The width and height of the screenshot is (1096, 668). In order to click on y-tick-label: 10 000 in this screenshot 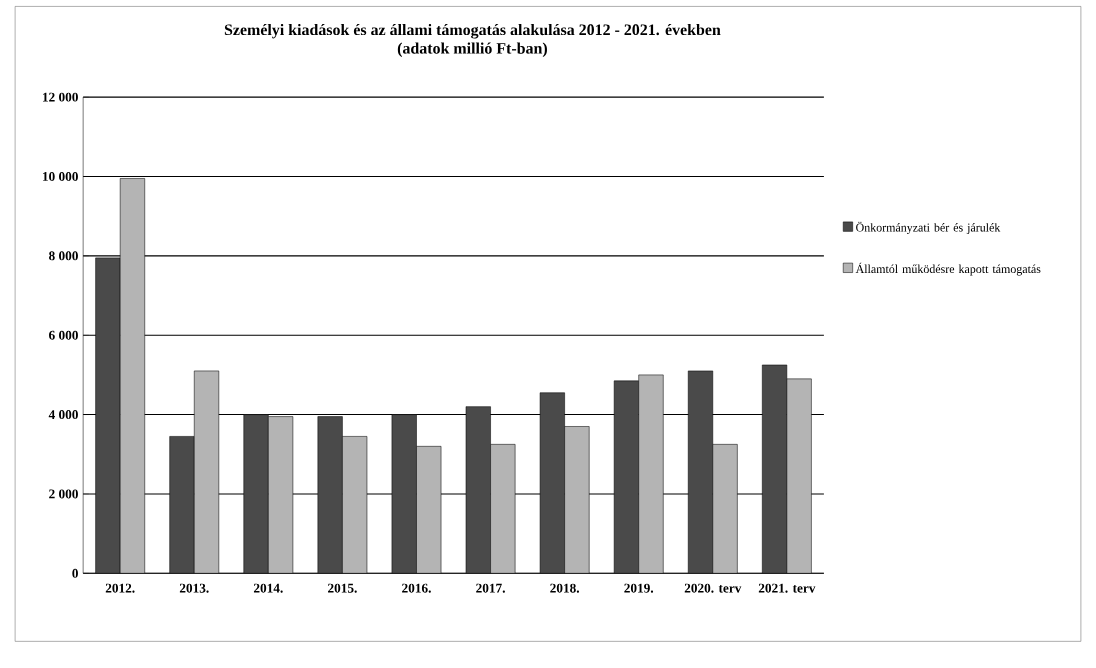, I will do `click(60, 177)`.